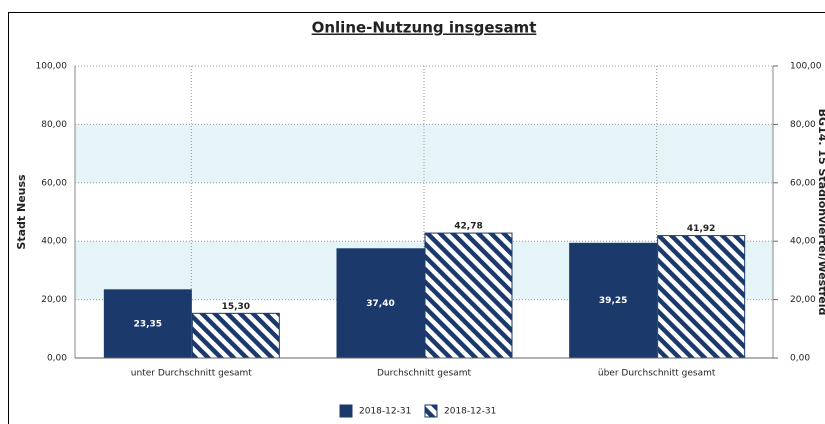 The height and width of the screenshot is (424, 825). I want to click on data-label: 41,92, so click(701, 229).